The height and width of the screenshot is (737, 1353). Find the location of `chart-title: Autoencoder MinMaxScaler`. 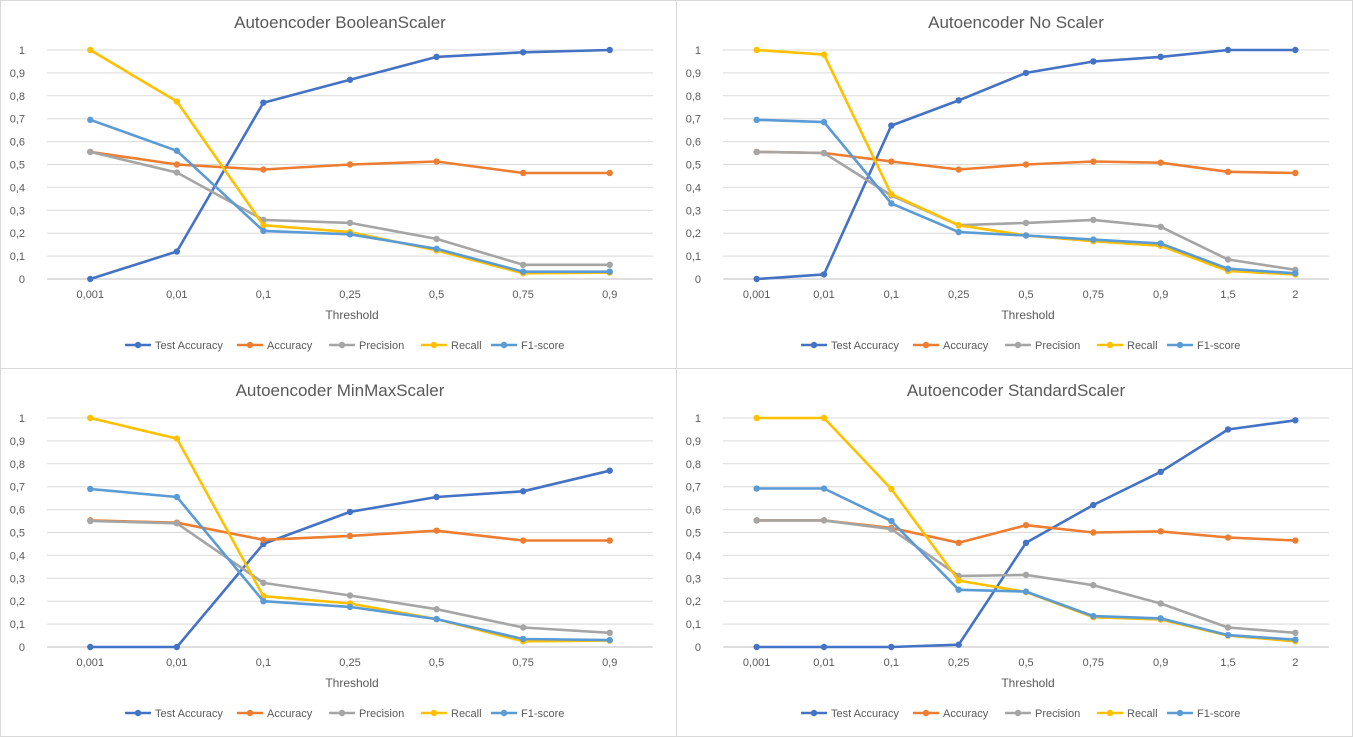

chart-title: Autoencoder MinMaxScaler is located at coordinates (340, 390).